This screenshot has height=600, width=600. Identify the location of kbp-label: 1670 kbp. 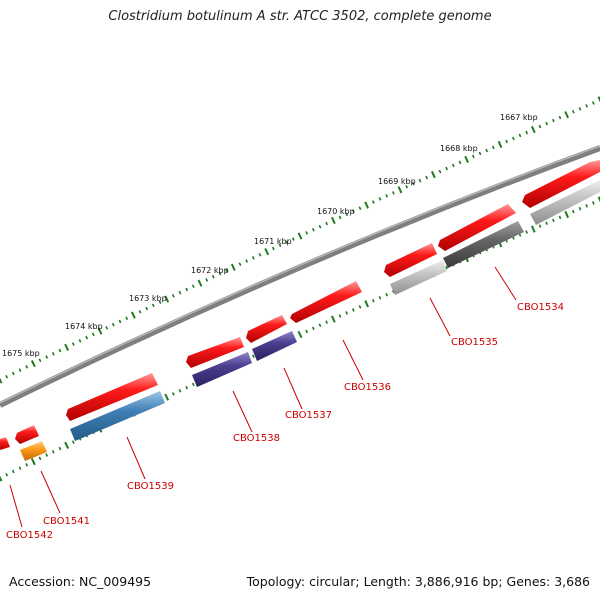
(336, 211).